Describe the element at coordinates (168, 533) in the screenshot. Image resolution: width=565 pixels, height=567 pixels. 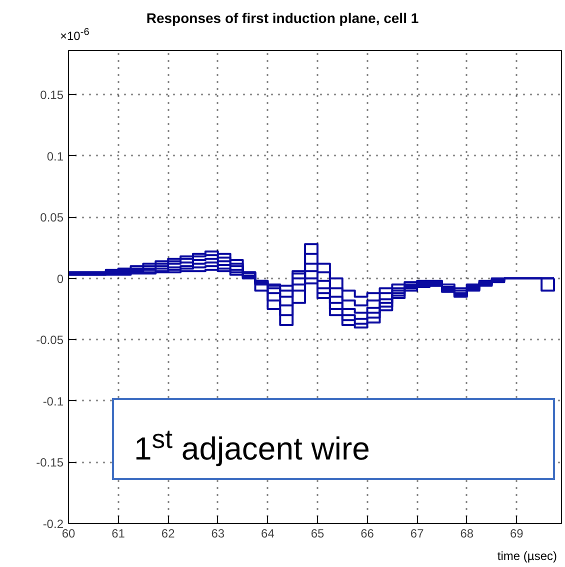
I see `x-tick-label: 62` at that location.